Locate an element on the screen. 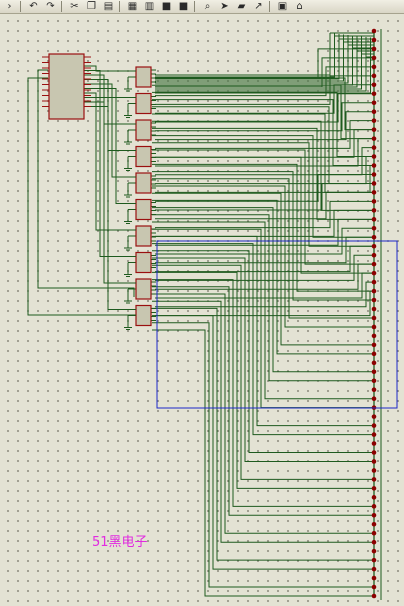 The image size is (404, 606). watermark-label: 51黑电子 is located at coordinates (120, 542).